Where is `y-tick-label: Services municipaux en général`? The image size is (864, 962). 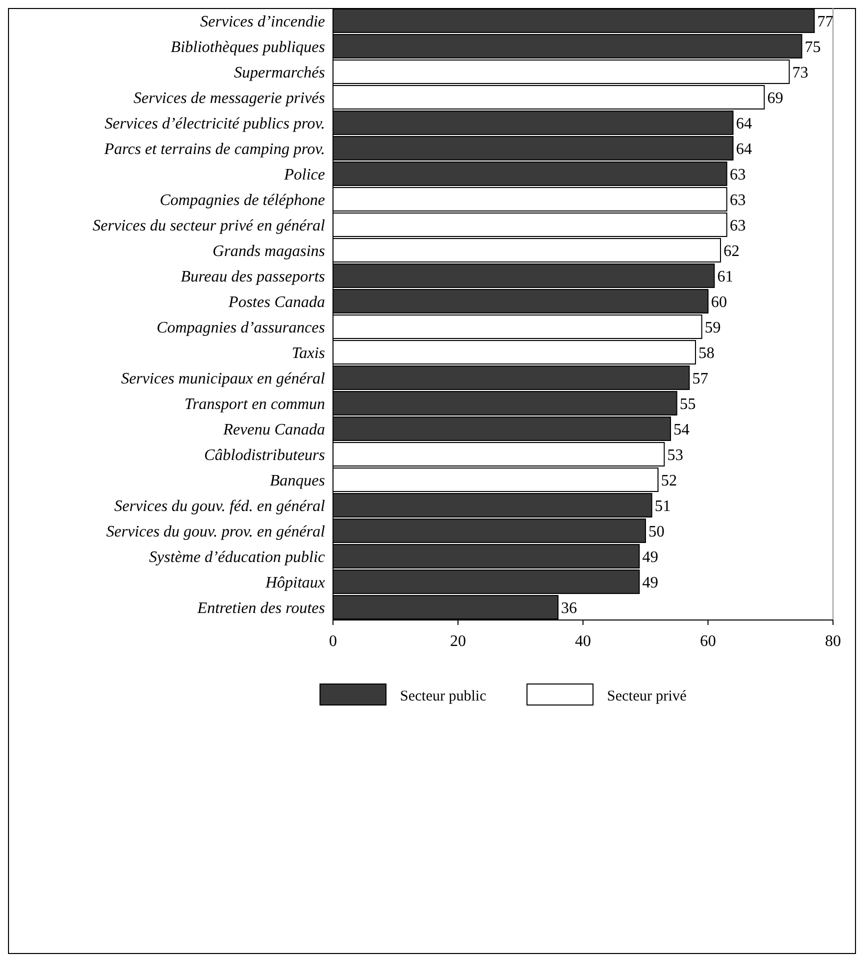 y-tick-label: Services municipaux en général is located at coordinates (223, 379).